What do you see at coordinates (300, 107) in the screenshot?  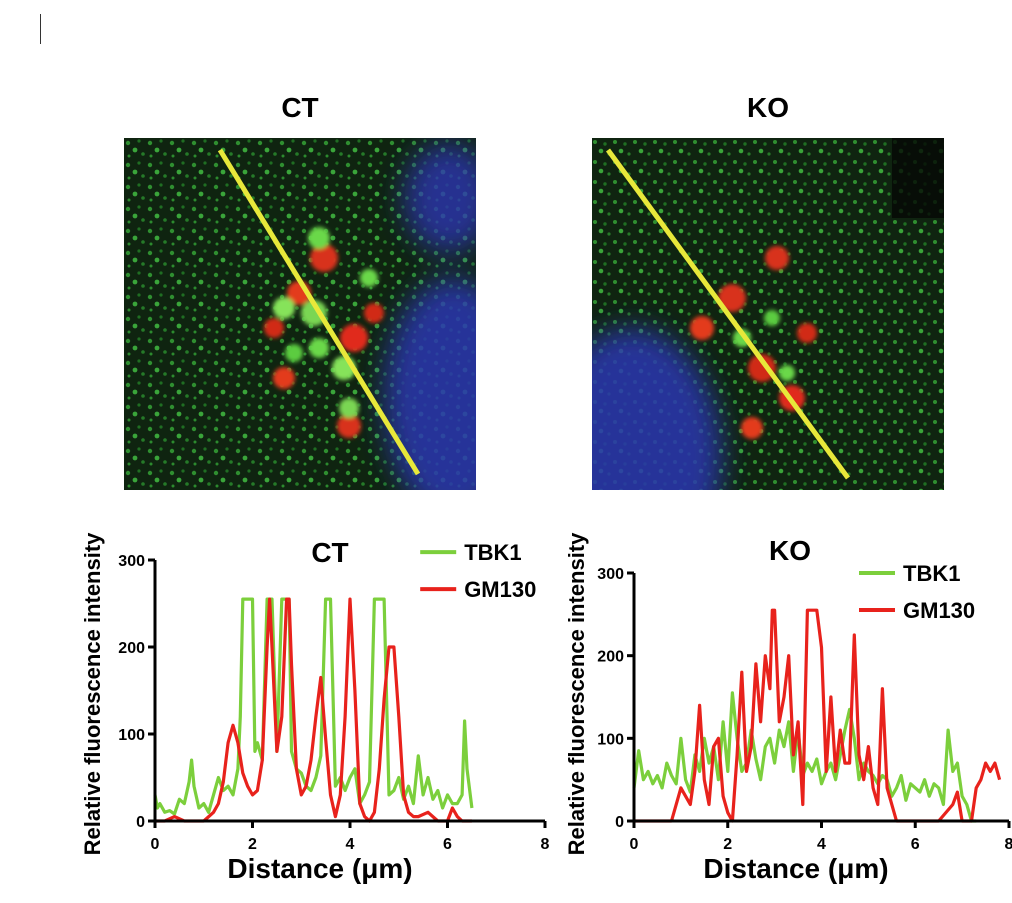 I see `ct-image-title: CT` at bounding box center [300, 107].